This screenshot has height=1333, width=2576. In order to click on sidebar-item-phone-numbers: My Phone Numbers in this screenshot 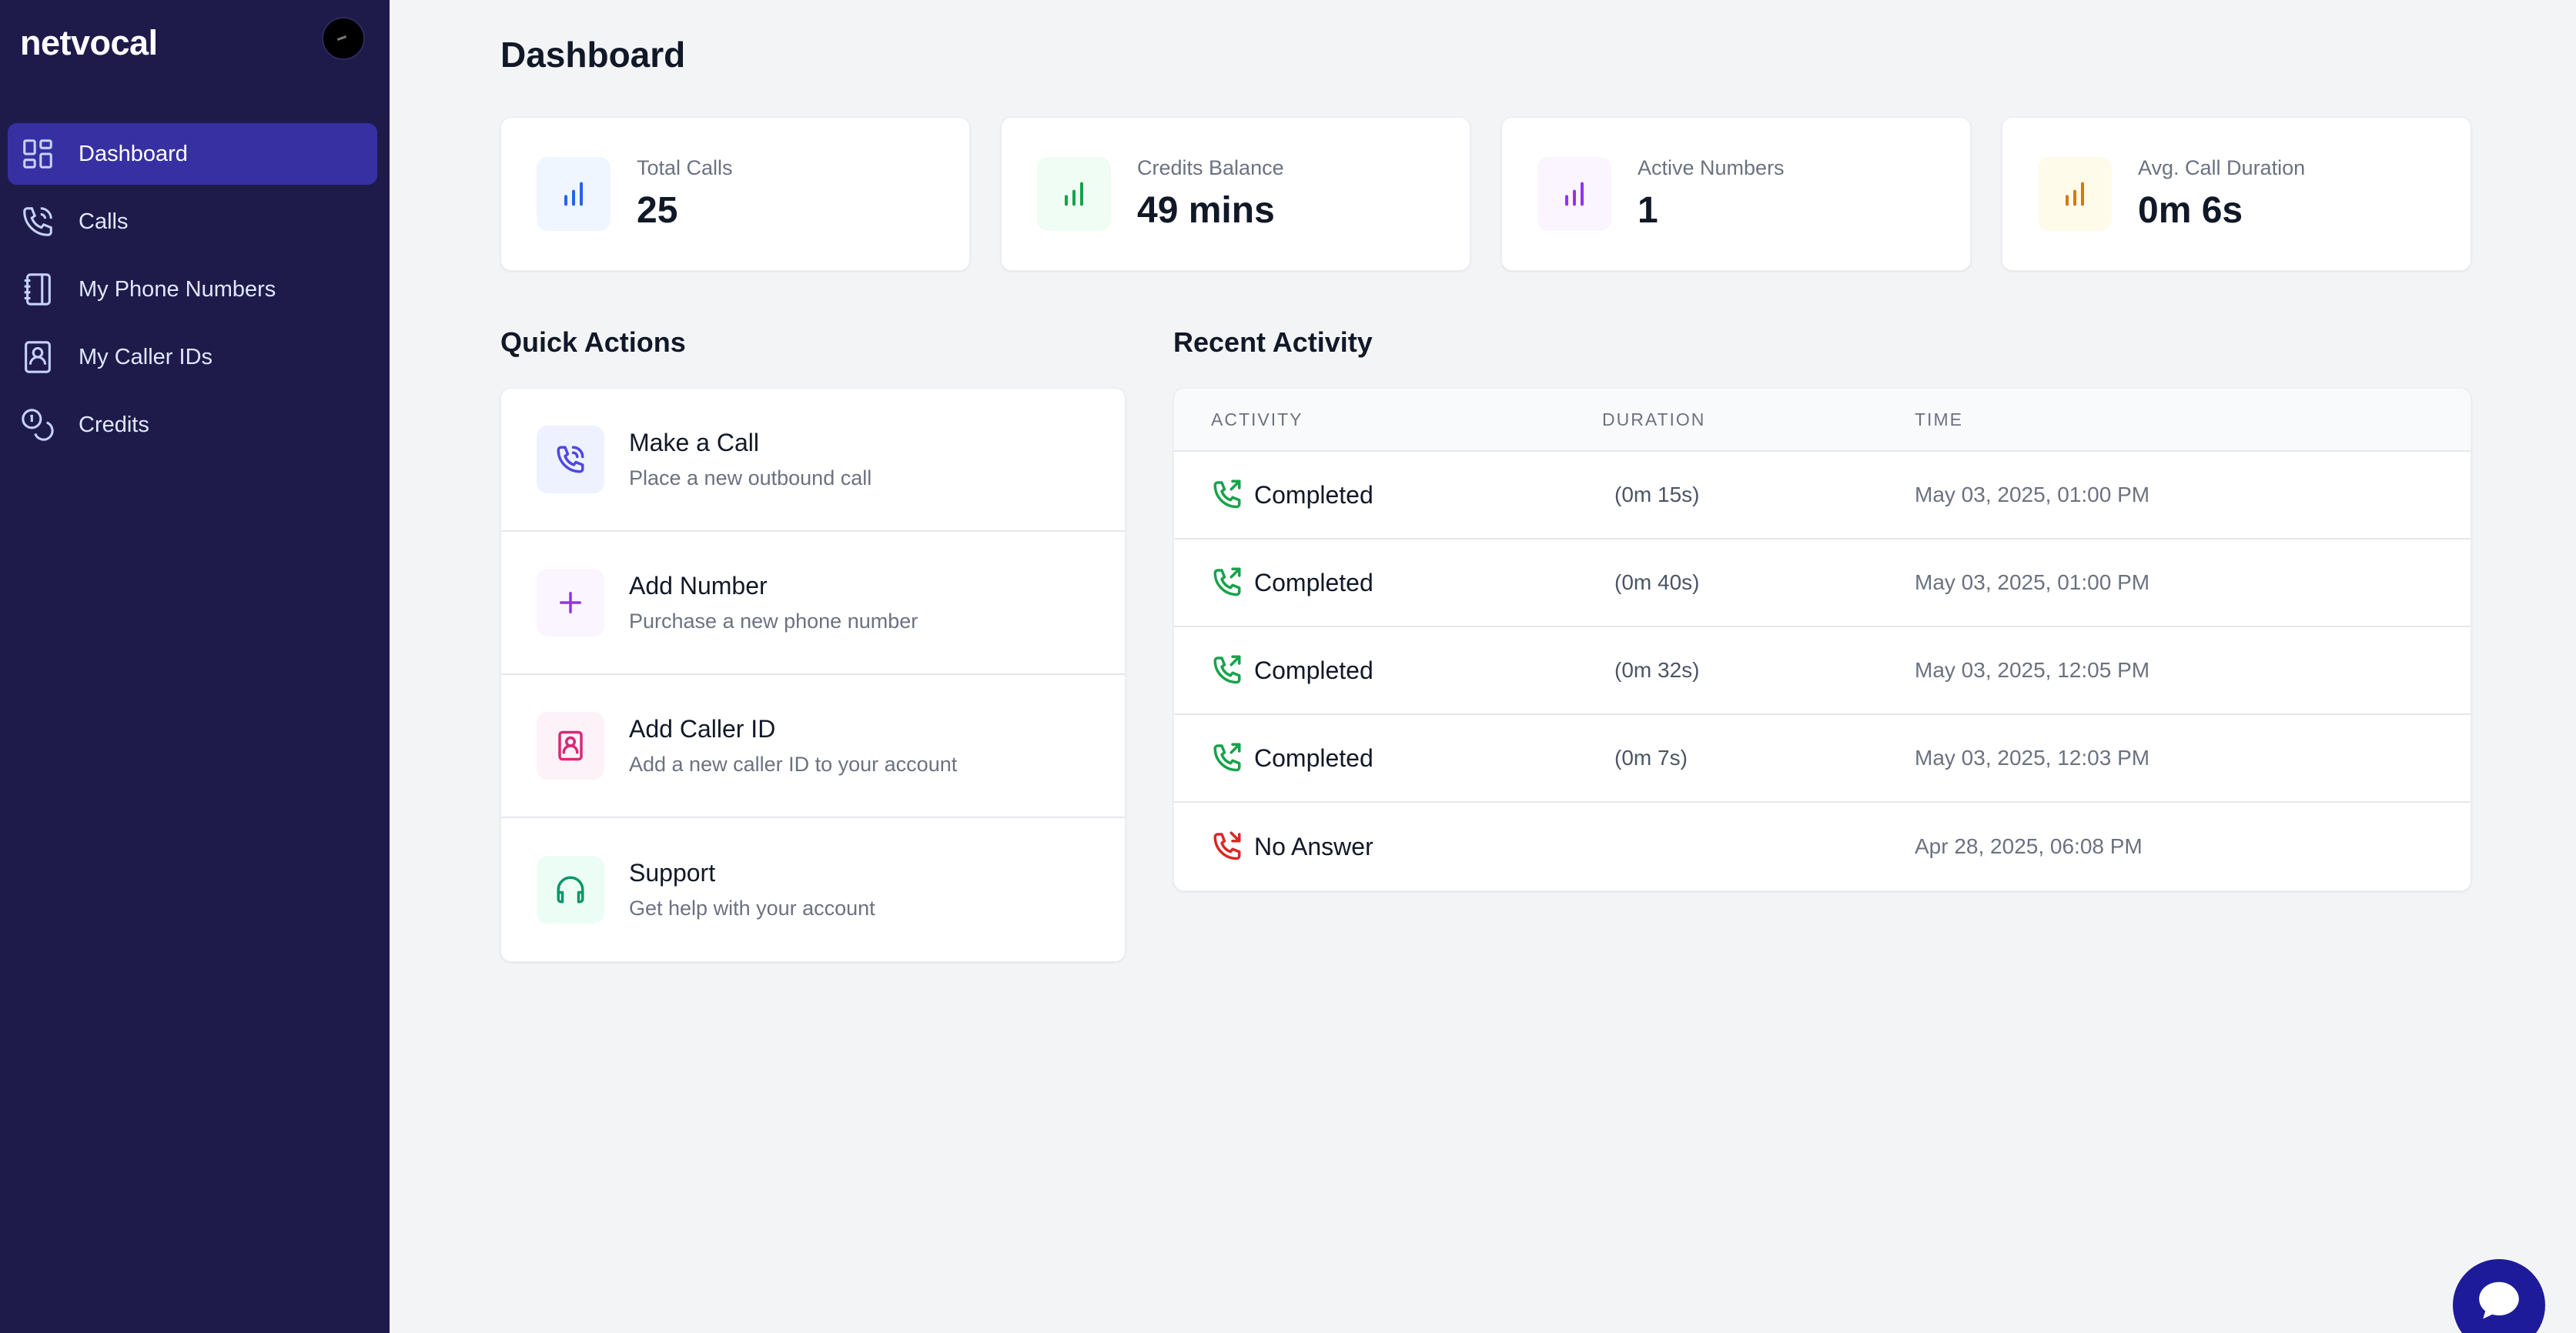, I will do `click(193, 289)`.